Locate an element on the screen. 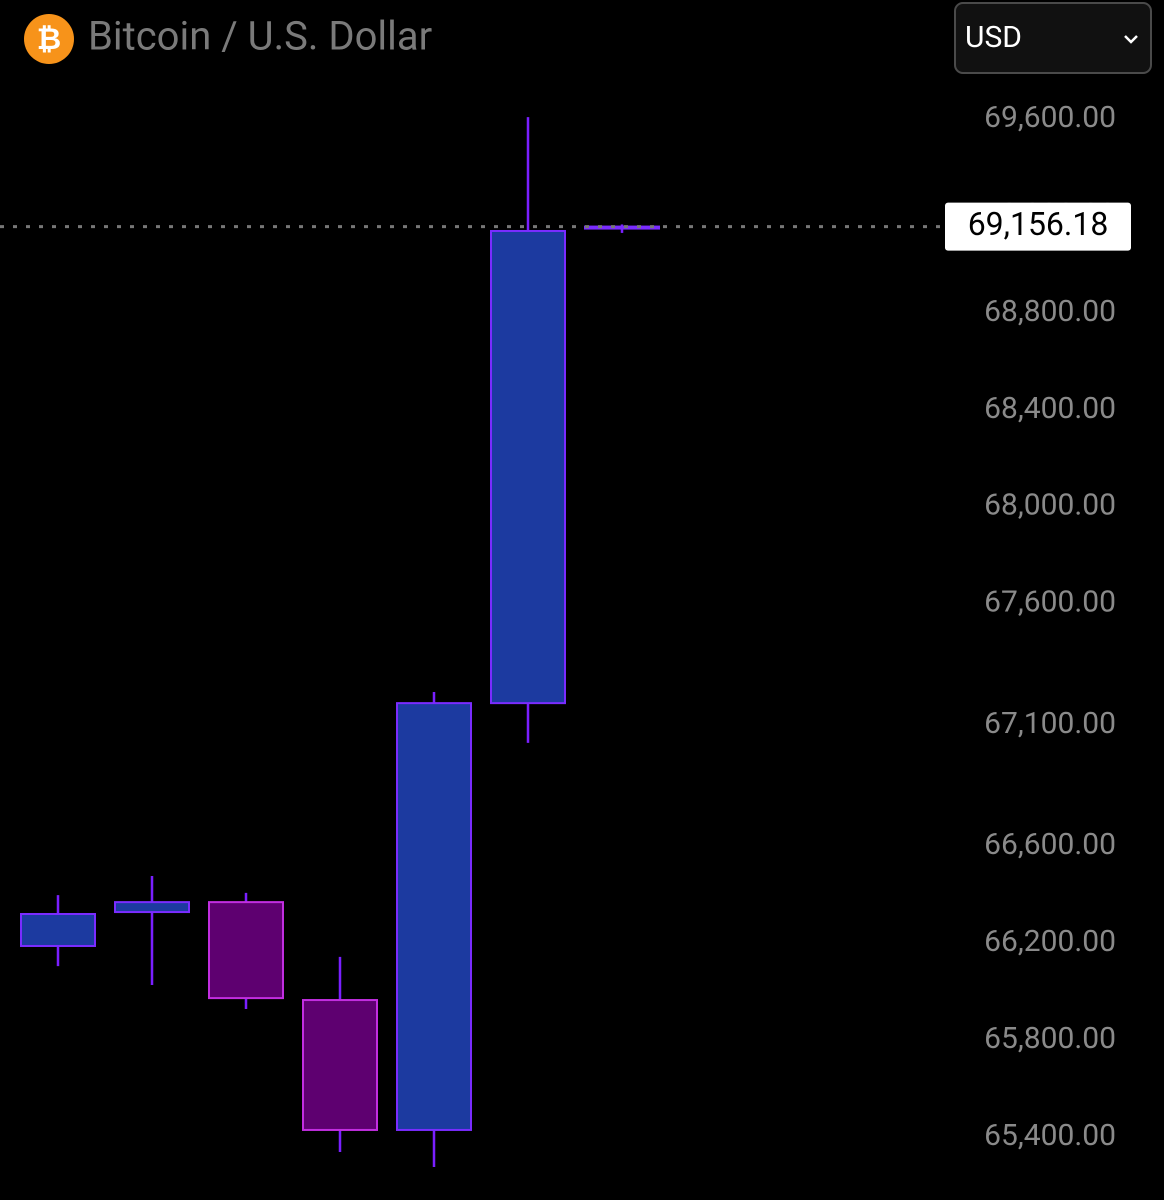  y-tick-label: 67,100.00 is located at coordinates (1050, 723).